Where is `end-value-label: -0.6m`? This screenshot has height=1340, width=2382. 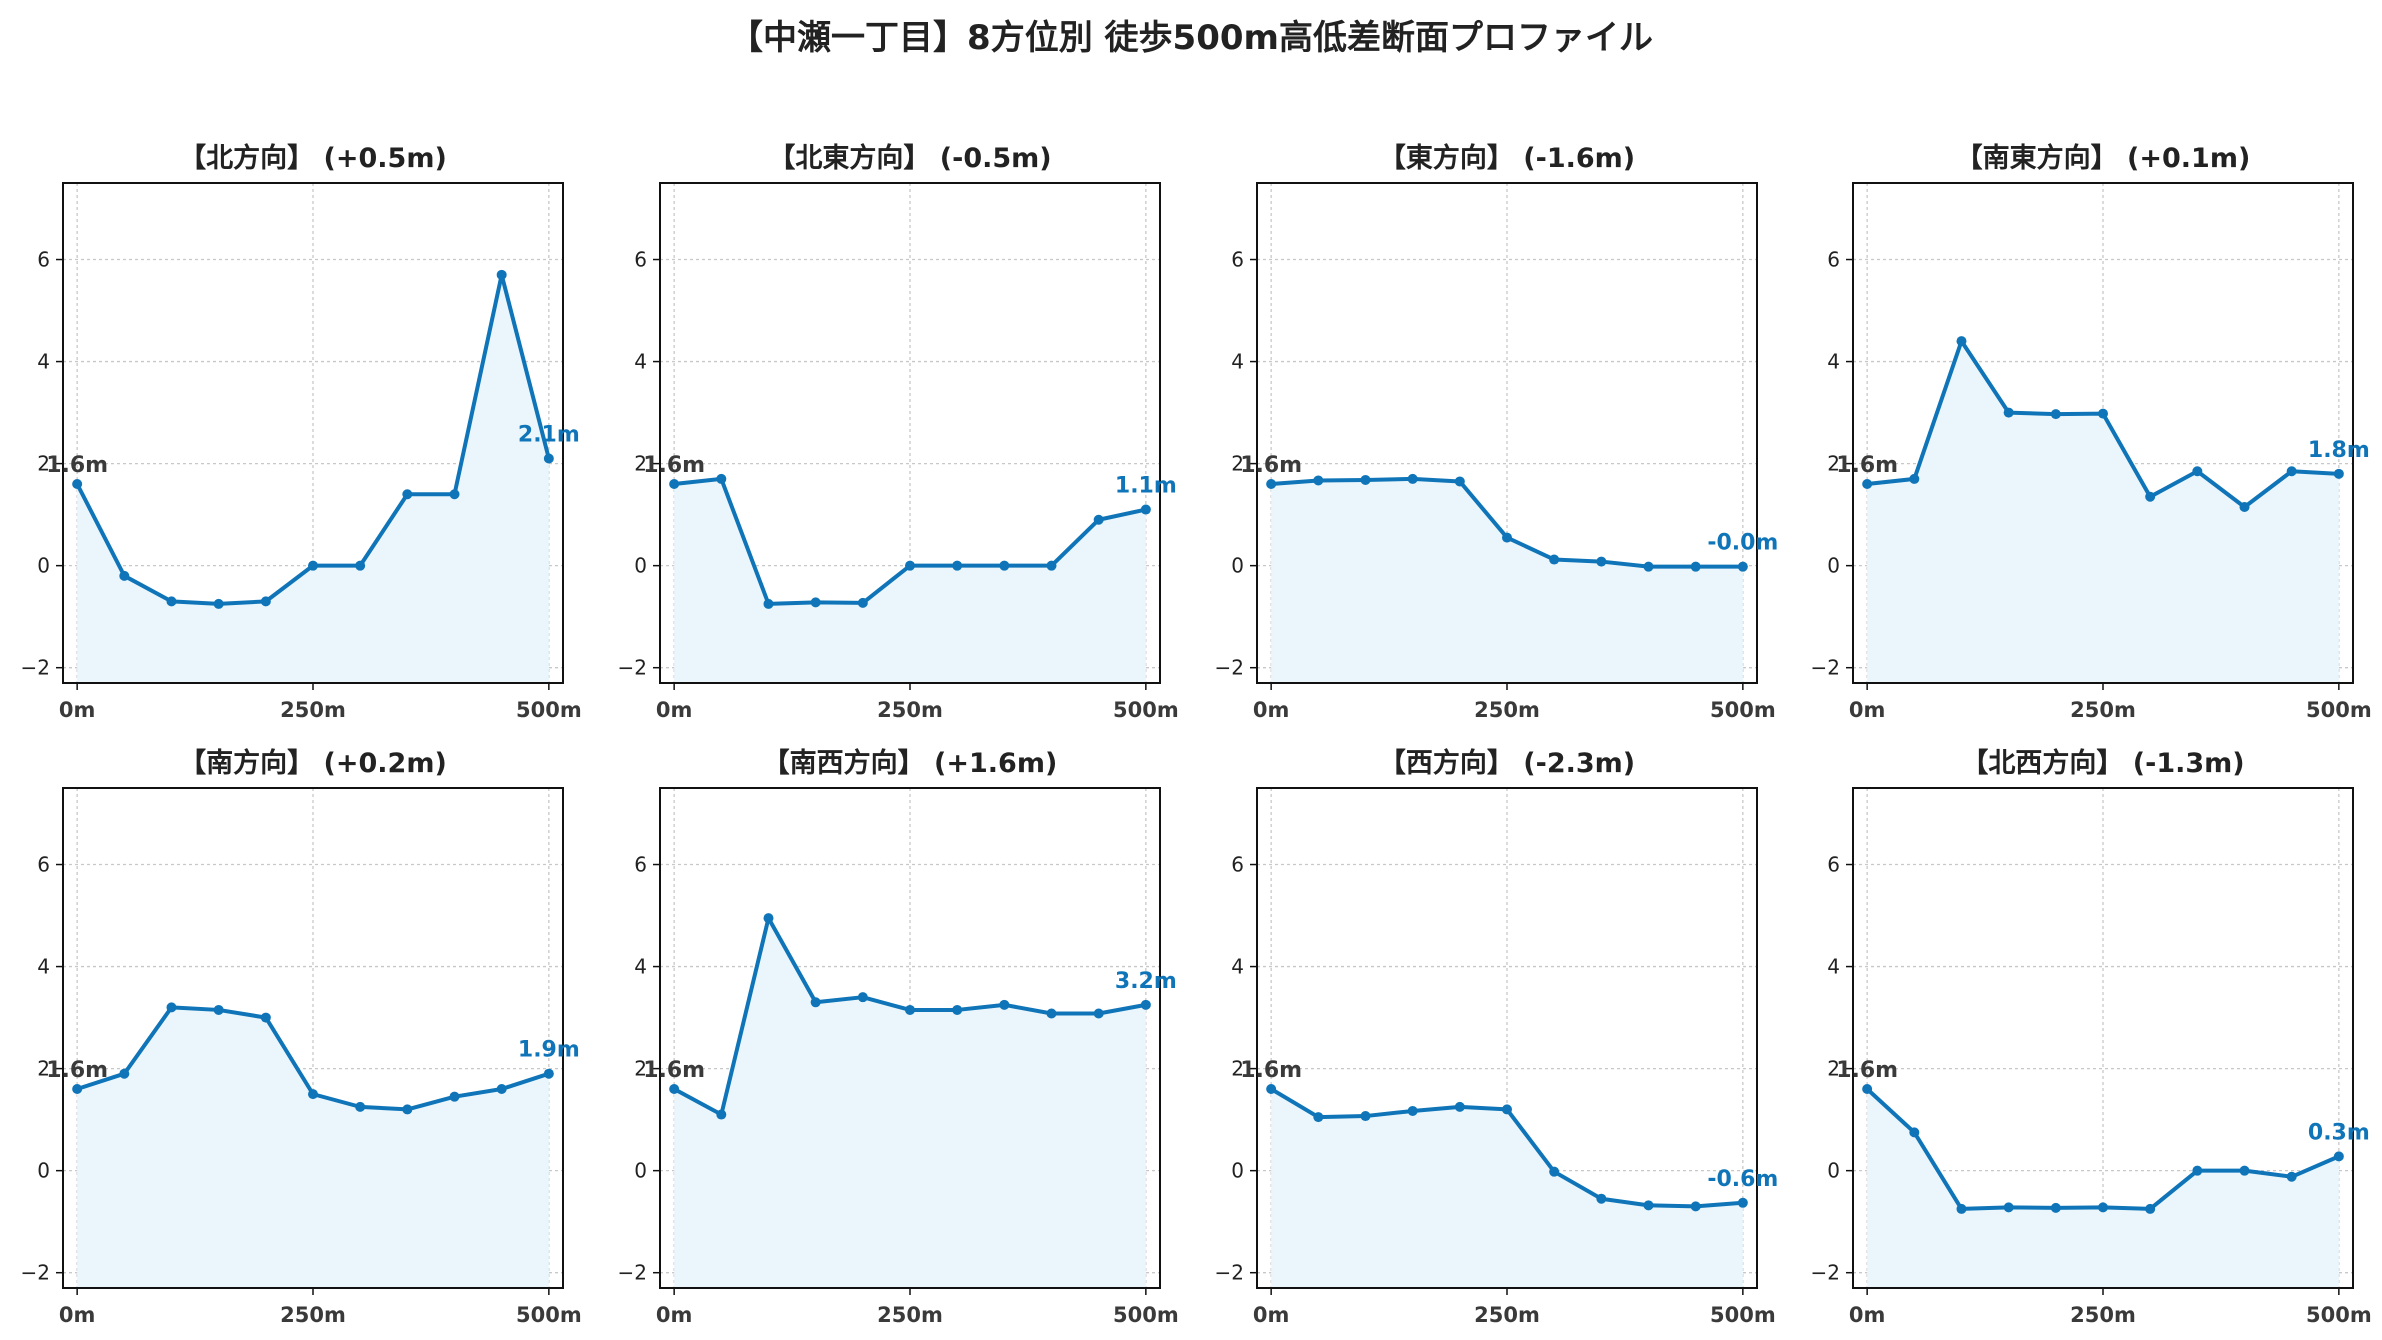
end-value-label: -0.6m is located at coordinates (1742, 1179).